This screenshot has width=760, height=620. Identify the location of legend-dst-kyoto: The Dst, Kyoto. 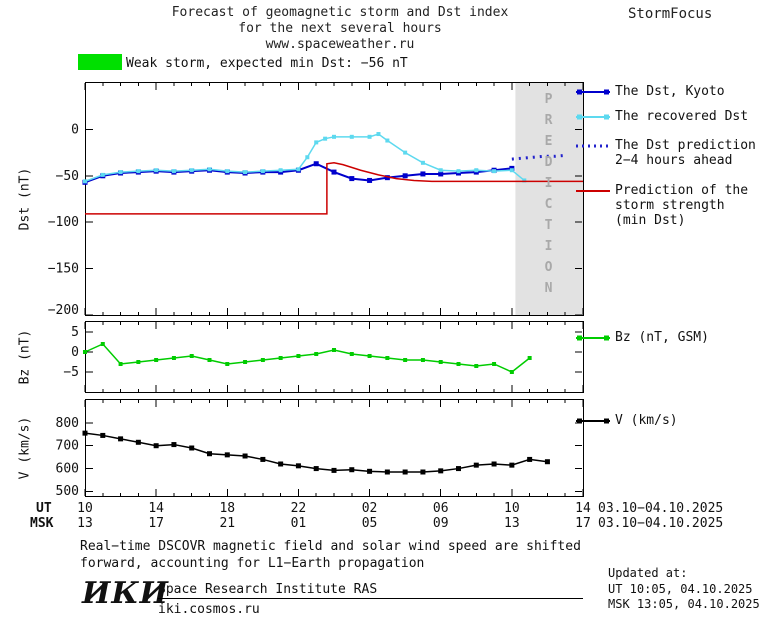
(650, 91).